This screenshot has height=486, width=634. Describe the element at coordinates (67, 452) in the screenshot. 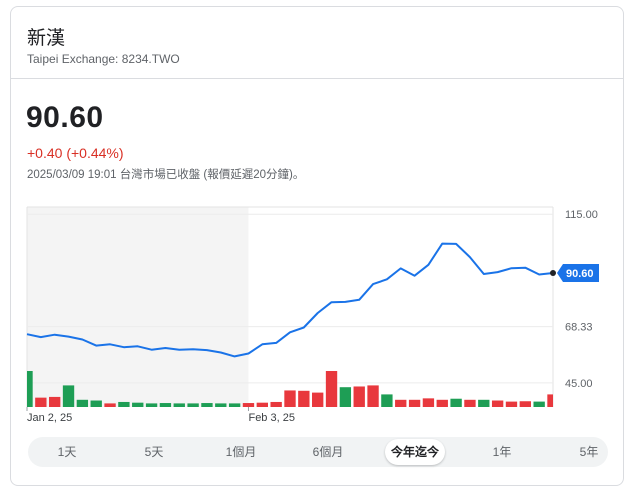

I see `range-tab-0: 1天` at that location.